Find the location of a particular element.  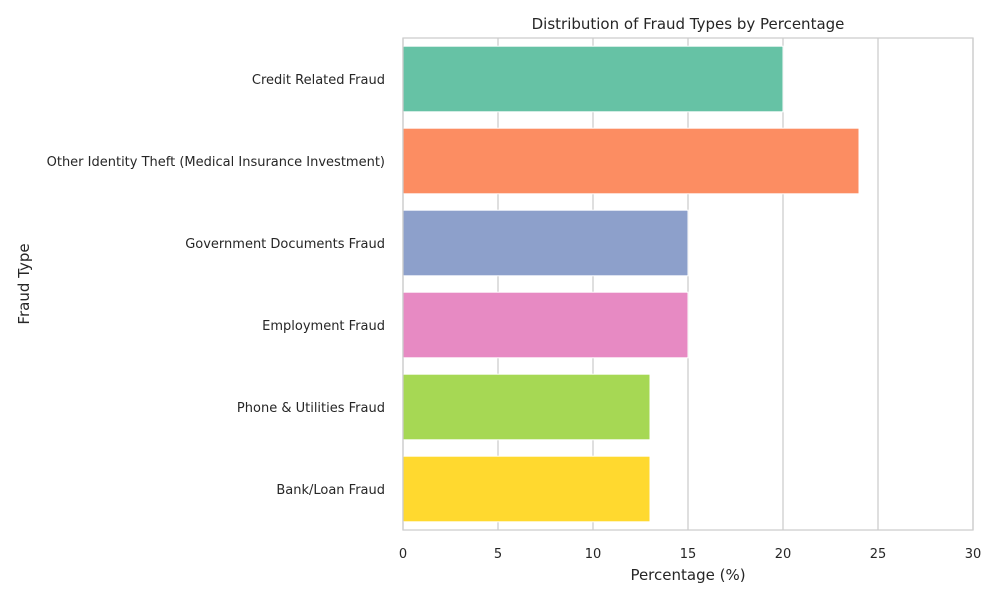

x-tick-label: 15 is located at coordinates (688, 554).